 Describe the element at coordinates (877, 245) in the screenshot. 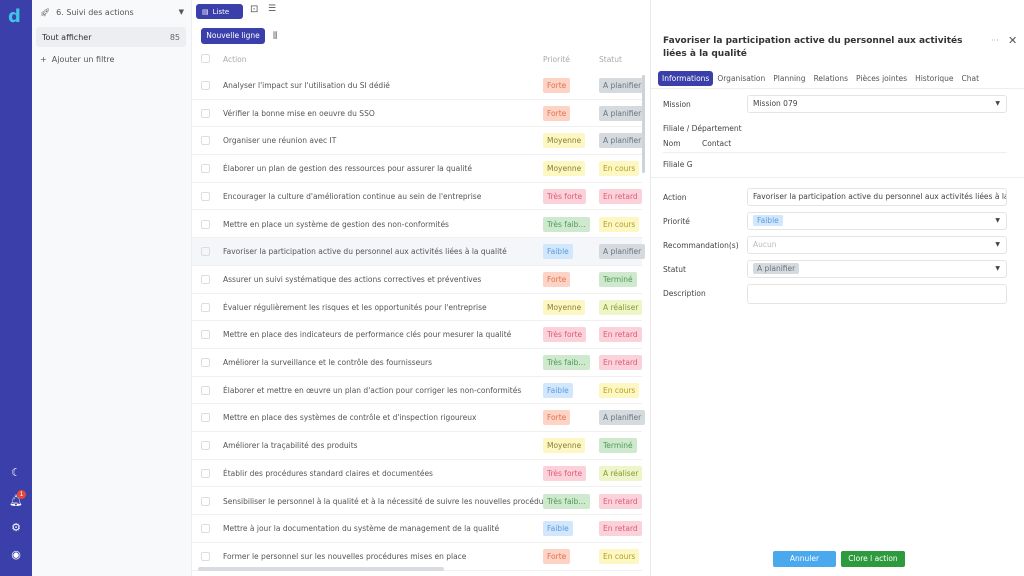

I see `reco-select: Aucun ▼` at that location.